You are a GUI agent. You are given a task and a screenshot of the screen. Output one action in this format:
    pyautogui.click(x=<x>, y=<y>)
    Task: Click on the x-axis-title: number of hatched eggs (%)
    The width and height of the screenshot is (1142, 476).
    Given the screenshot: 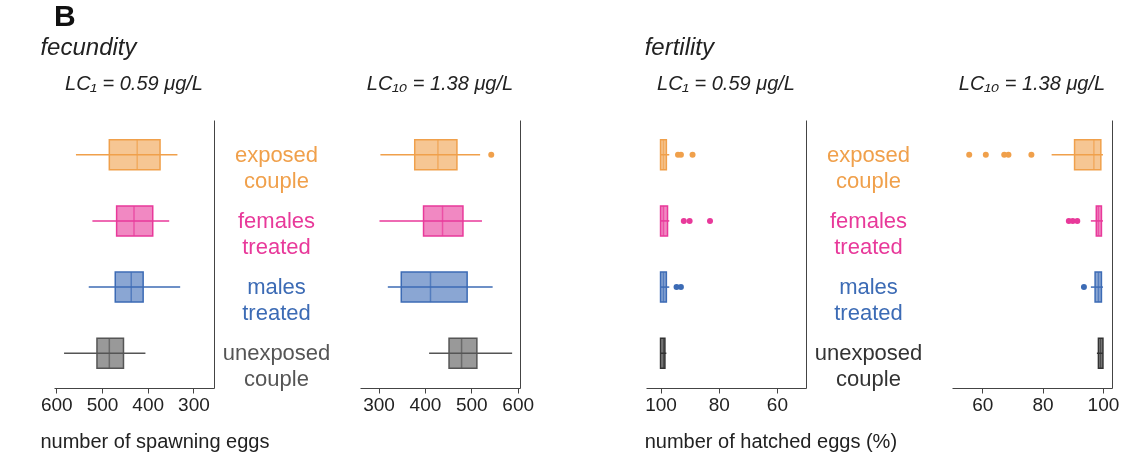 What is the action you would take?
    pyautogui.click(x=771, y=441)
    